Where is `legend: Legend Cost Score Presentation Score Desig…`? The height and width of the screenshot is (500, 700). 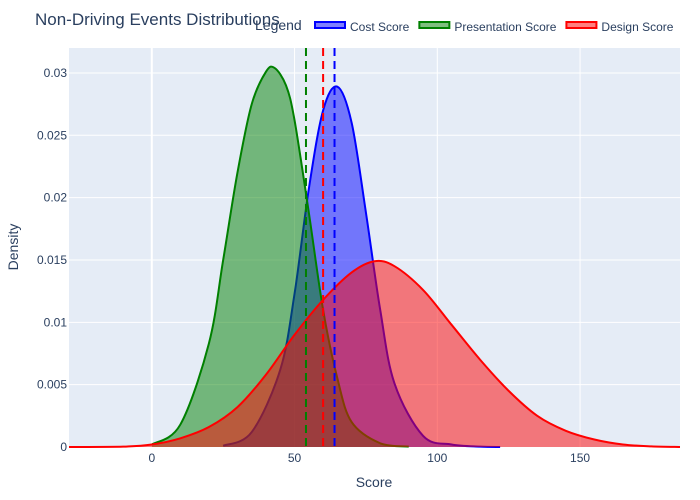 legend: Legend Cost Score Presentation Score Desig… is located at coordinates (464, 25).